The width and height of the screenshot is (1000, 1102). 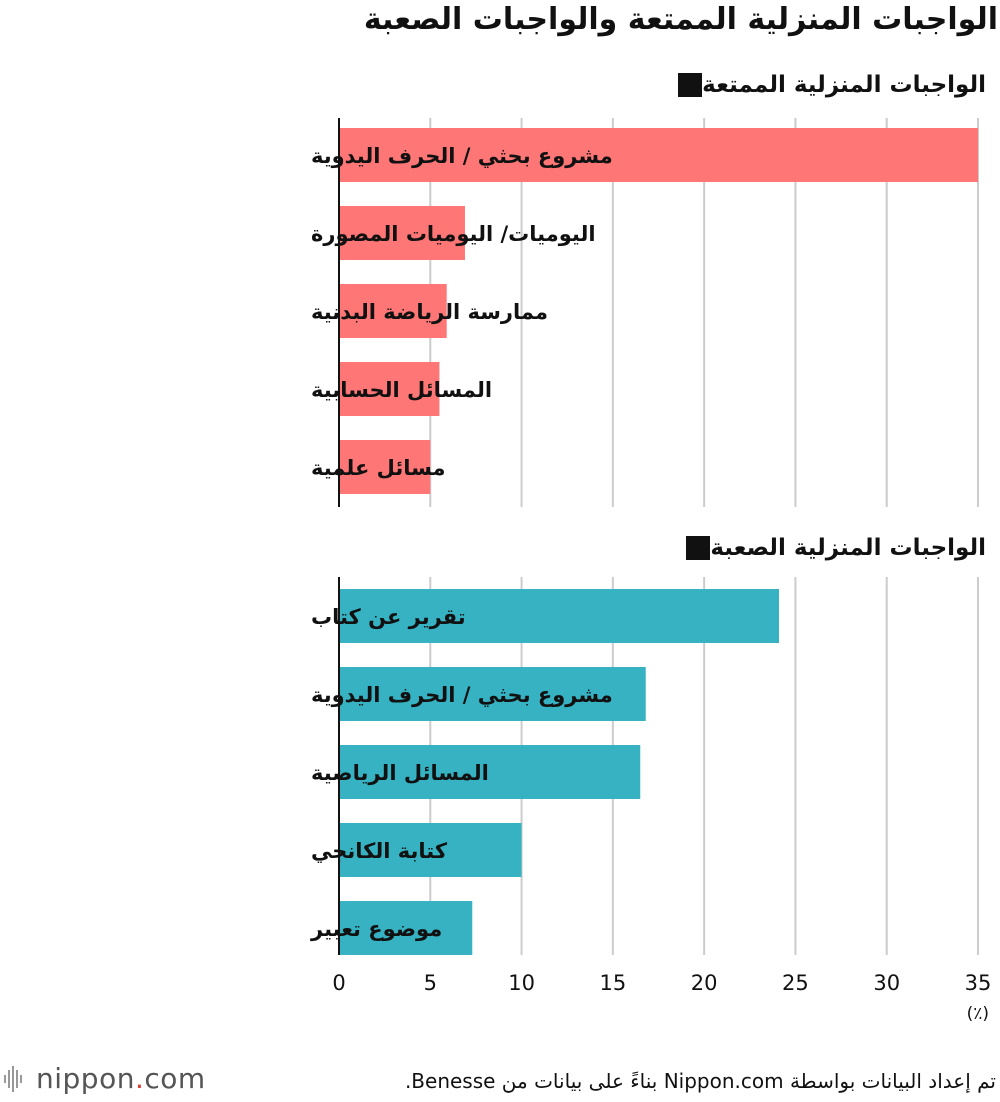 What do you see at coordinates (379, 851) in the screenshot?
I see `category-label: كتابة الكانجي` at bounding box center [379, 851].